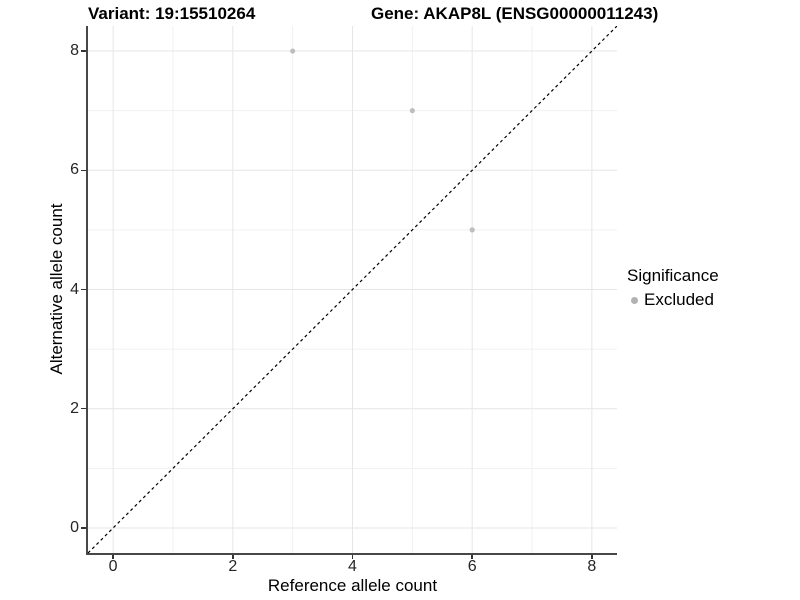 The height and width of the screenshot is (600, 800). I want to click on y-tick-label: 8, so click(74, 51).